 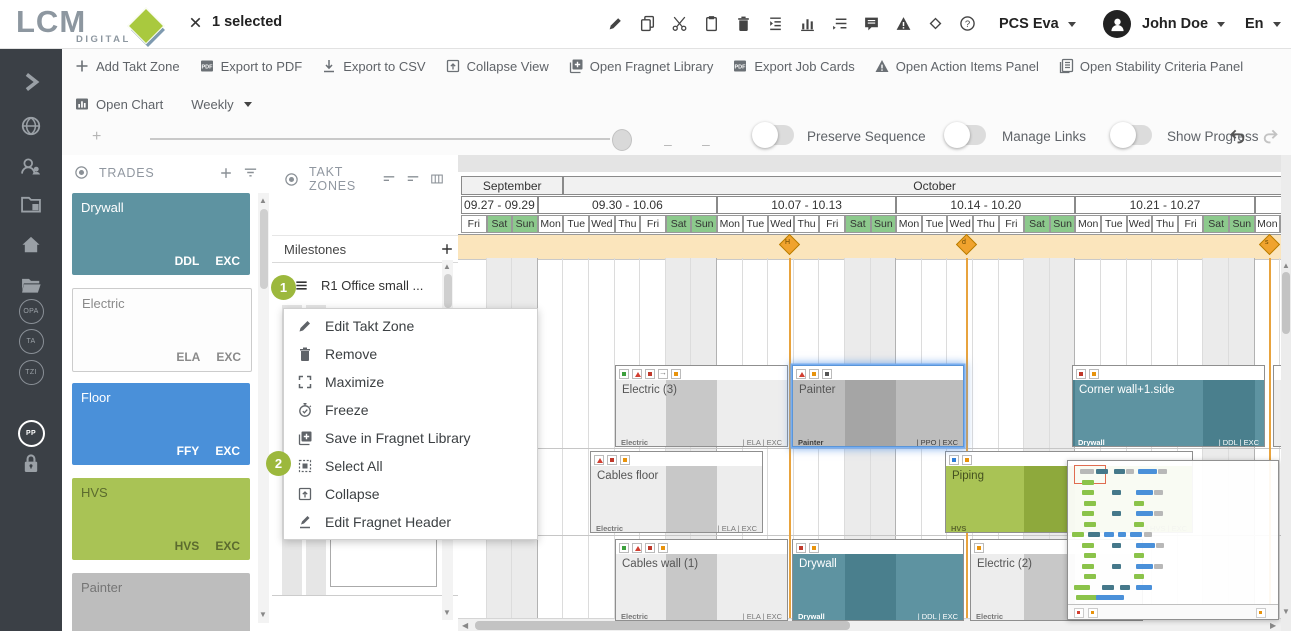 I want to click on trade-card-painter: Painter, so click(x=161, y=602).